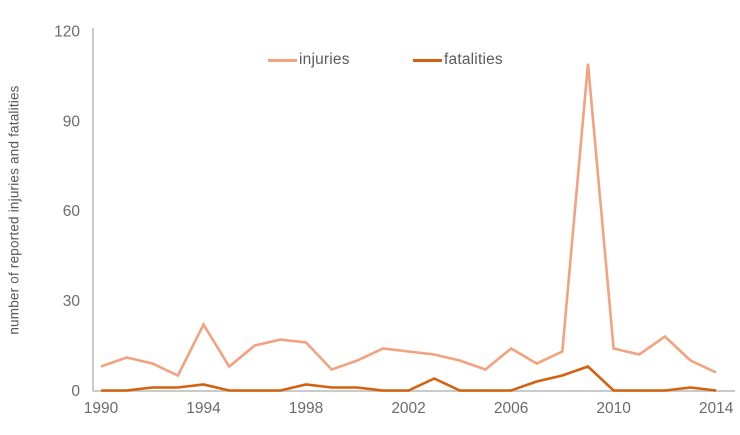 This screenshot has width=740, height=435. What do you see at coordinates (306, 408) in the screenshot?
I see `x-tick-label: 1998` at bounding box center [306, 408].